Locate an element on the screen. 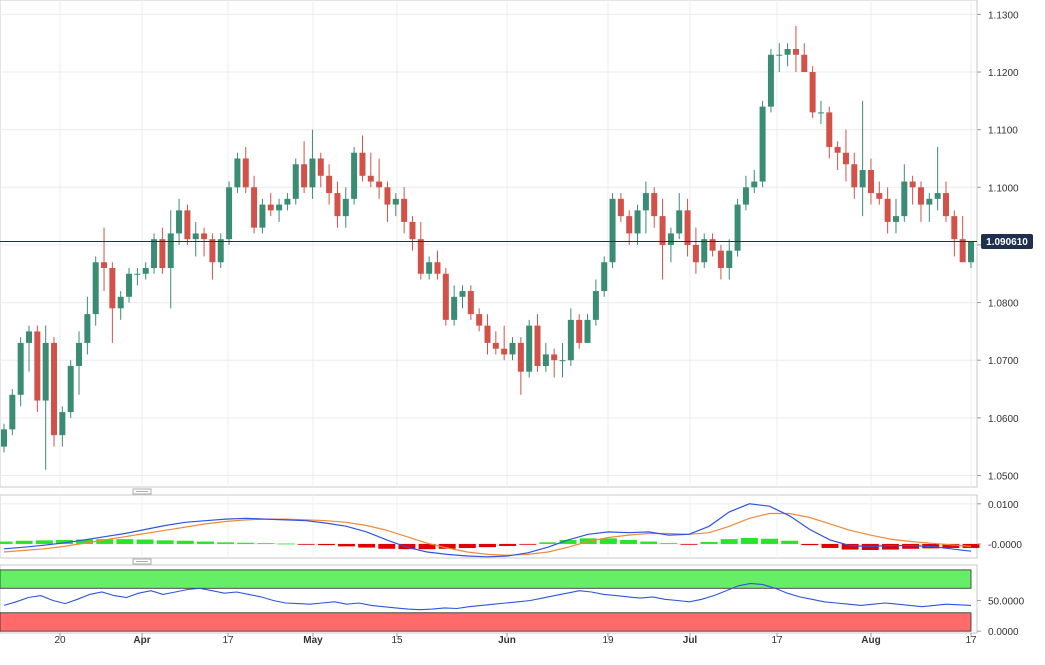 Image resolution: width=1045 pixels, height=665 pixels. price-tick-label: 1.1200 is located at coordinates (1003, 73).